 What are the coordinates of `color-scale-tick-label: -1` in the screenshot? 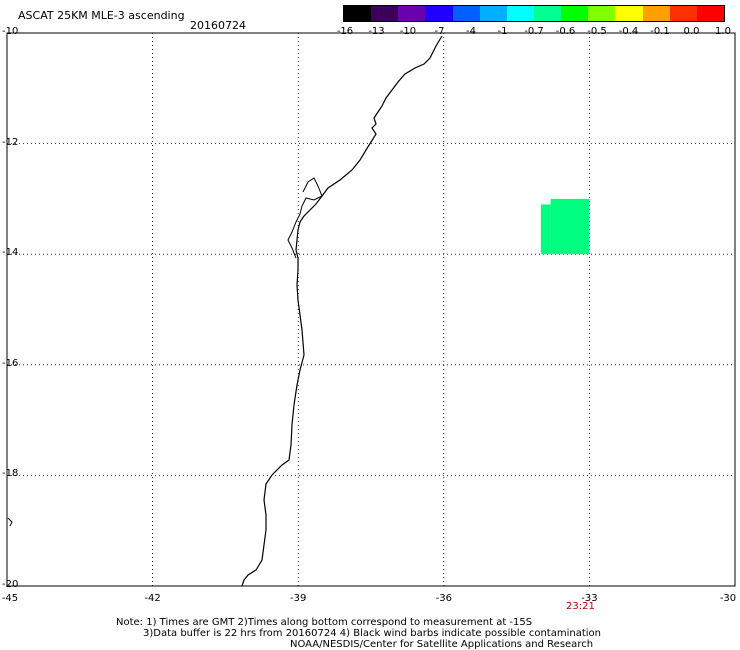 It's located at (502, 31).